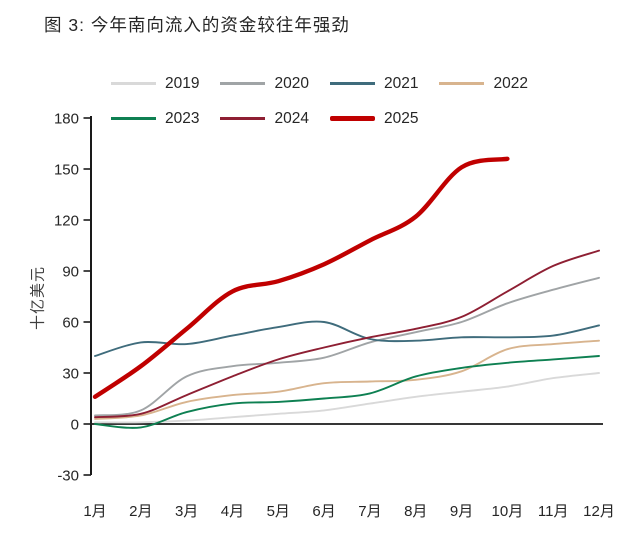  What do you see at coordinates (66, 220) in the screenshot?
I see `y-tick-label: 120` at bounding box center [66, 220].